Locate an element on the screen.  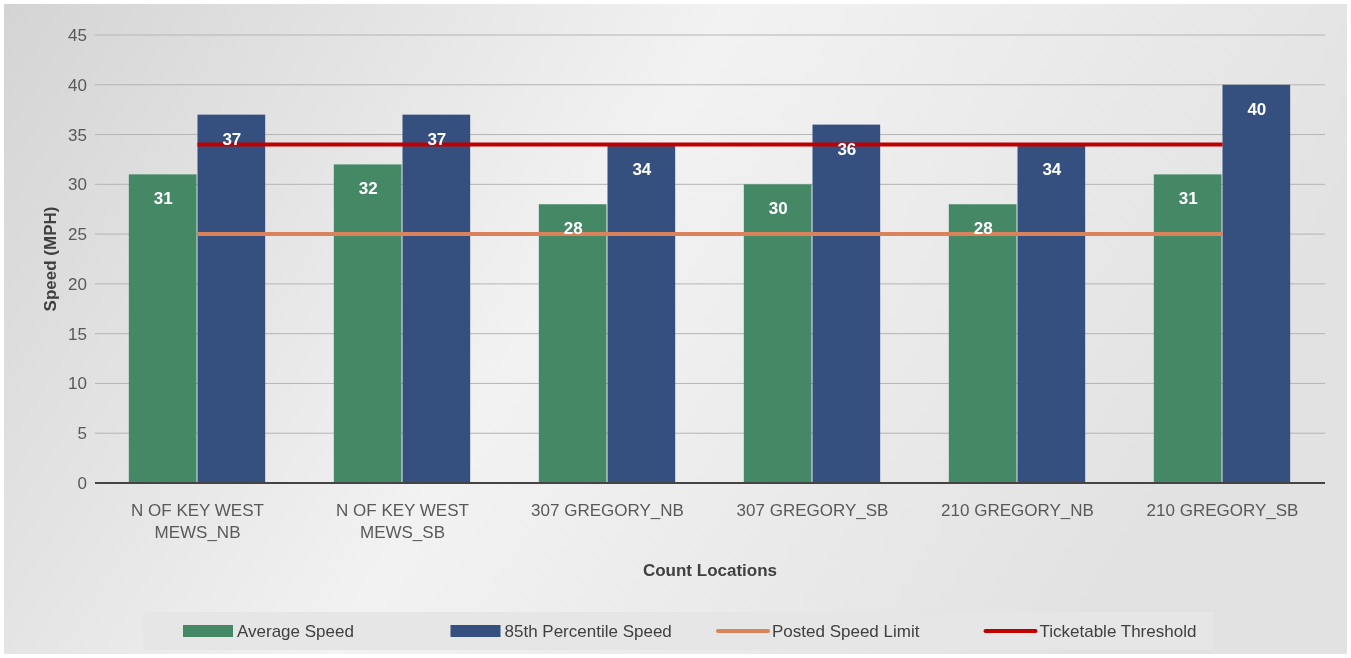
x-tick-label: 307 GREGORY_NB is located at coordinates (607, 510).